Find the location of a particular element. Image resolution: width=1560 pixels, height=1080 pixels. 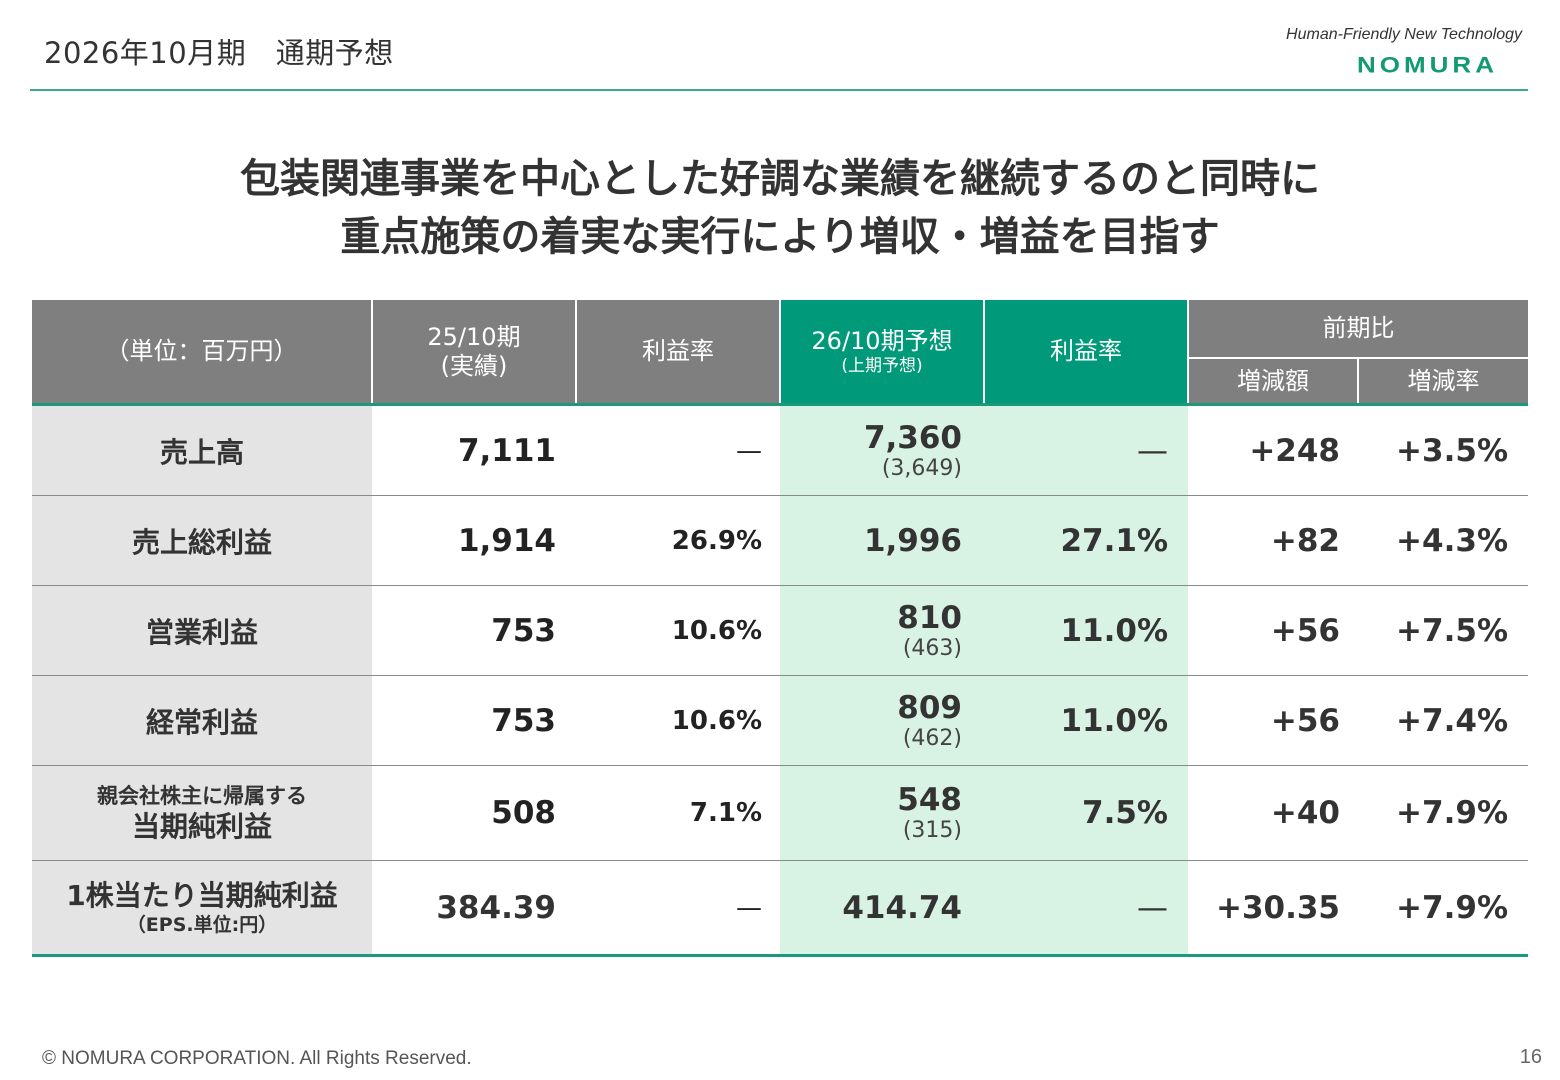

page-title: 2026年10月期 通期予想 is located at coordinates (219, 53).